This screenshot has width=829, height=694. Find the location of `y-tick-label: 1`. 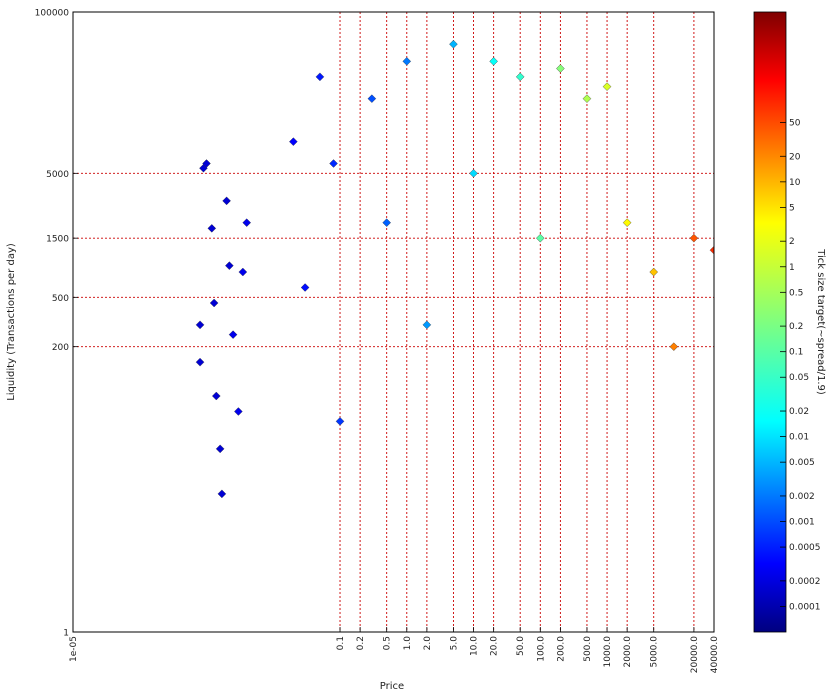

y-tick-label: 1 is located at coordinates (66, 634).